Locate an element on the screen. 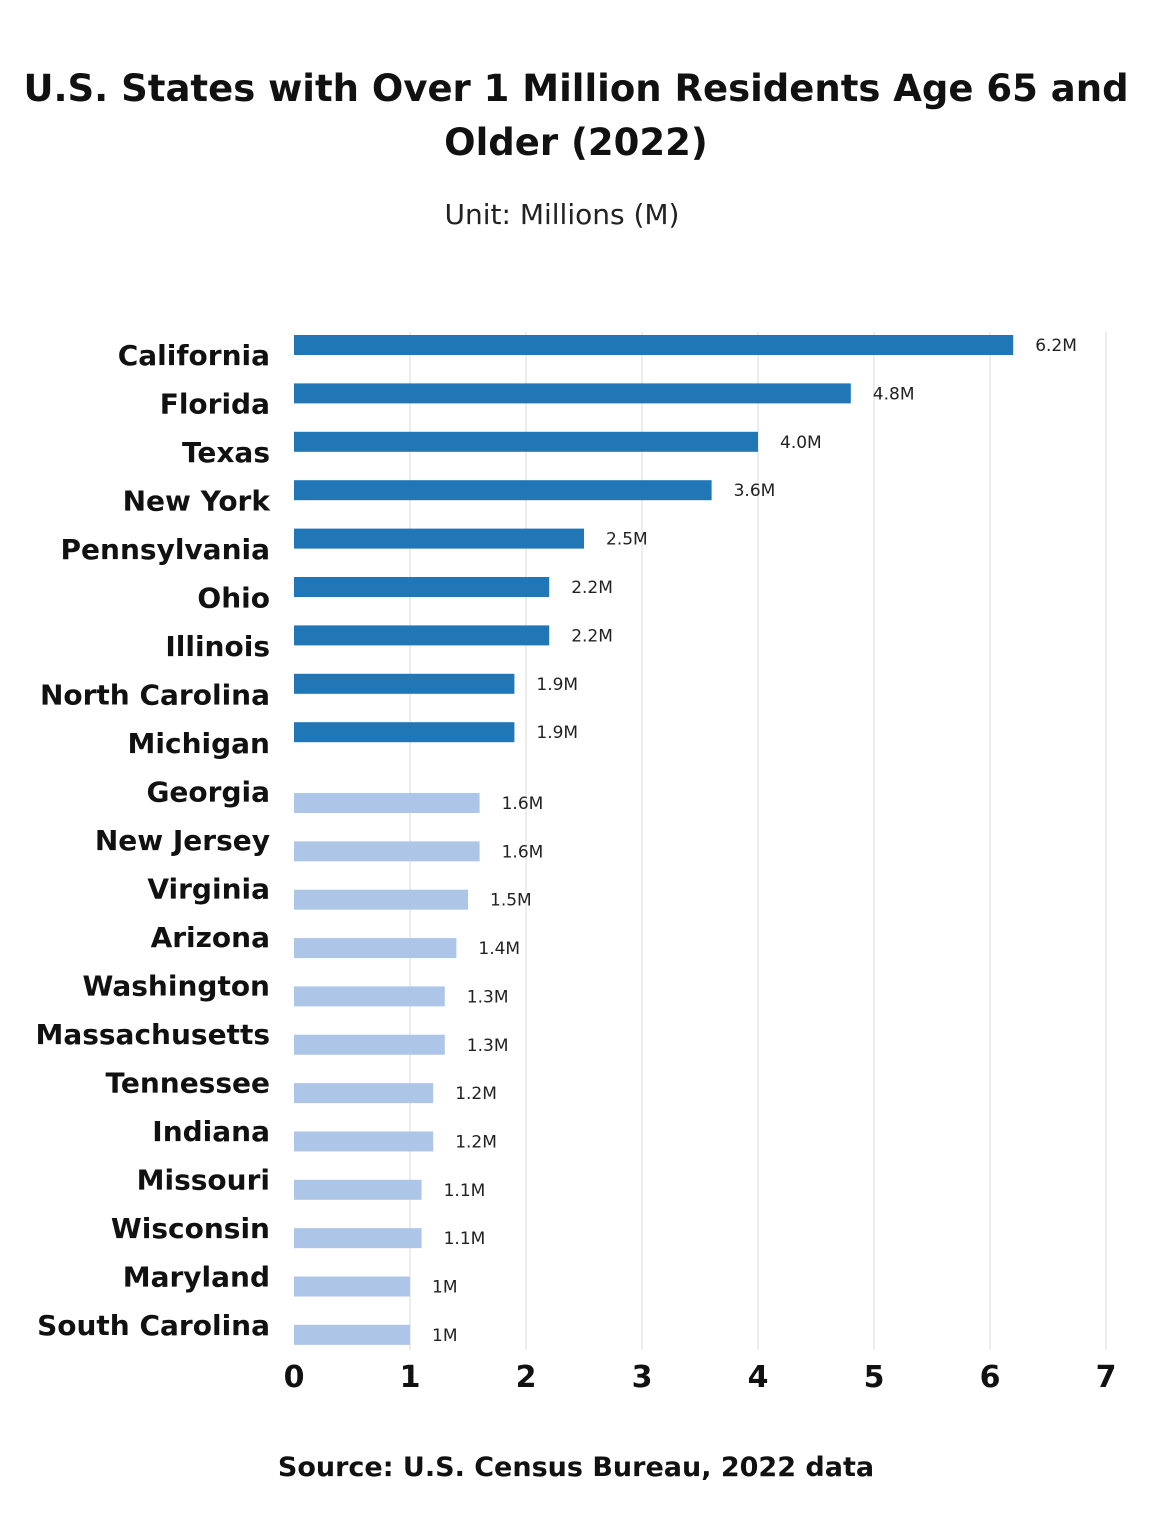 The height and width of the screenshot is (1536, 1152). value-label: 1.5M is located at coordinates (511, 901).